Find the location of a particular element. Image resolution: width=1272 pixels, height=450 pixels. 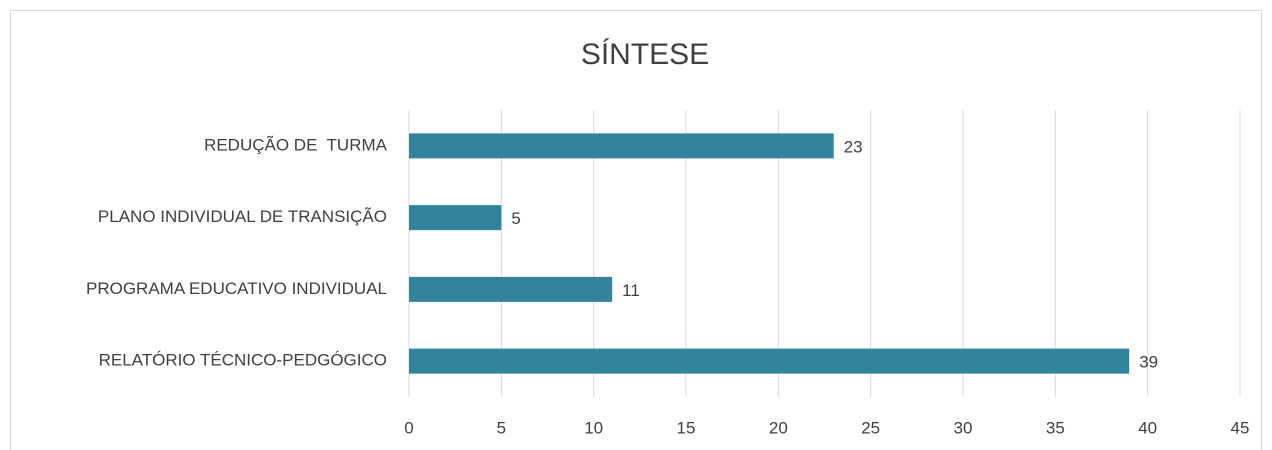

x-tick-label: 25 is located at coordinates (870, 427).